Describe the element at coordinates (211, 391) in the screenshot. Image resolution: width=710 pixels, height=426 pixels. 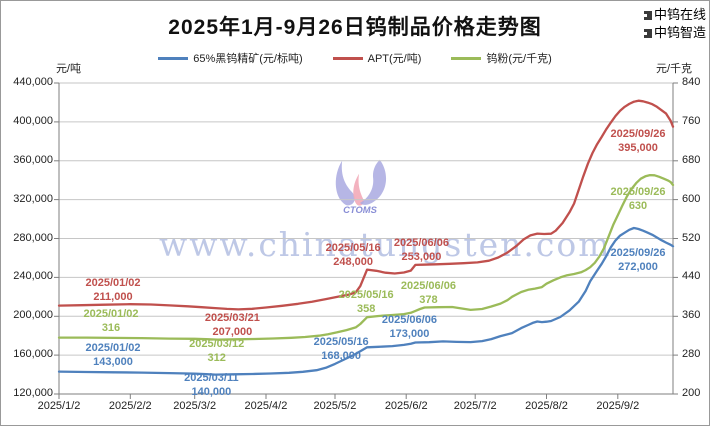
I see `annotation-value: 140,000` at that location.